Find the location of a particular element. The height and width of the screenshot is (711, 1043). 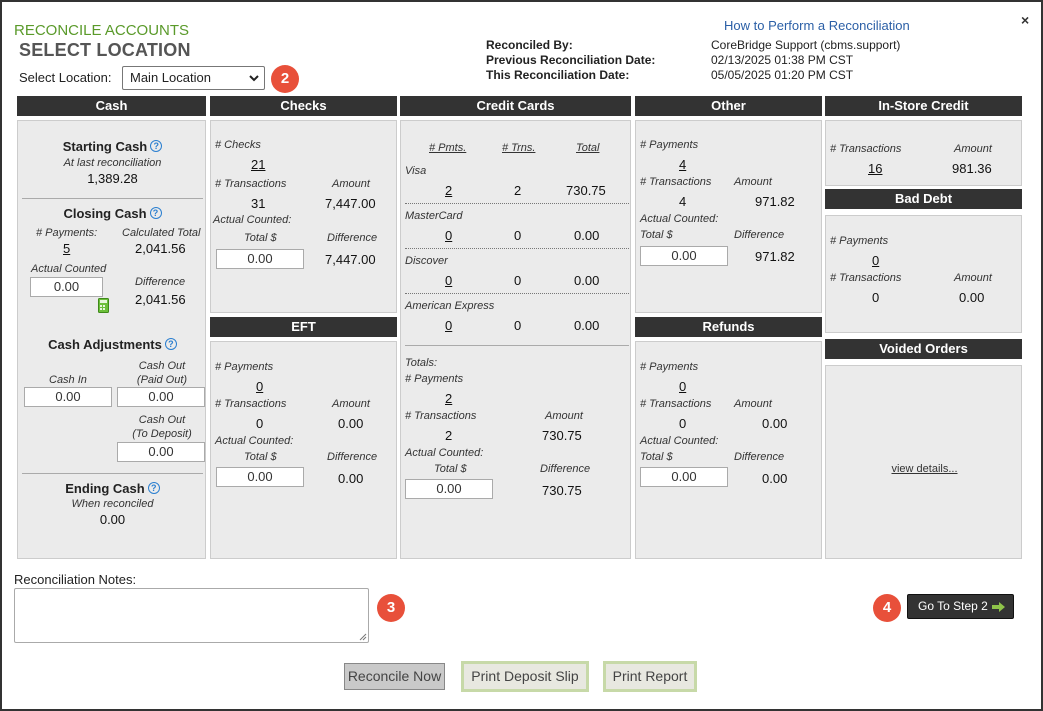

eft-header: EFT is located at coordinates (303, 327).